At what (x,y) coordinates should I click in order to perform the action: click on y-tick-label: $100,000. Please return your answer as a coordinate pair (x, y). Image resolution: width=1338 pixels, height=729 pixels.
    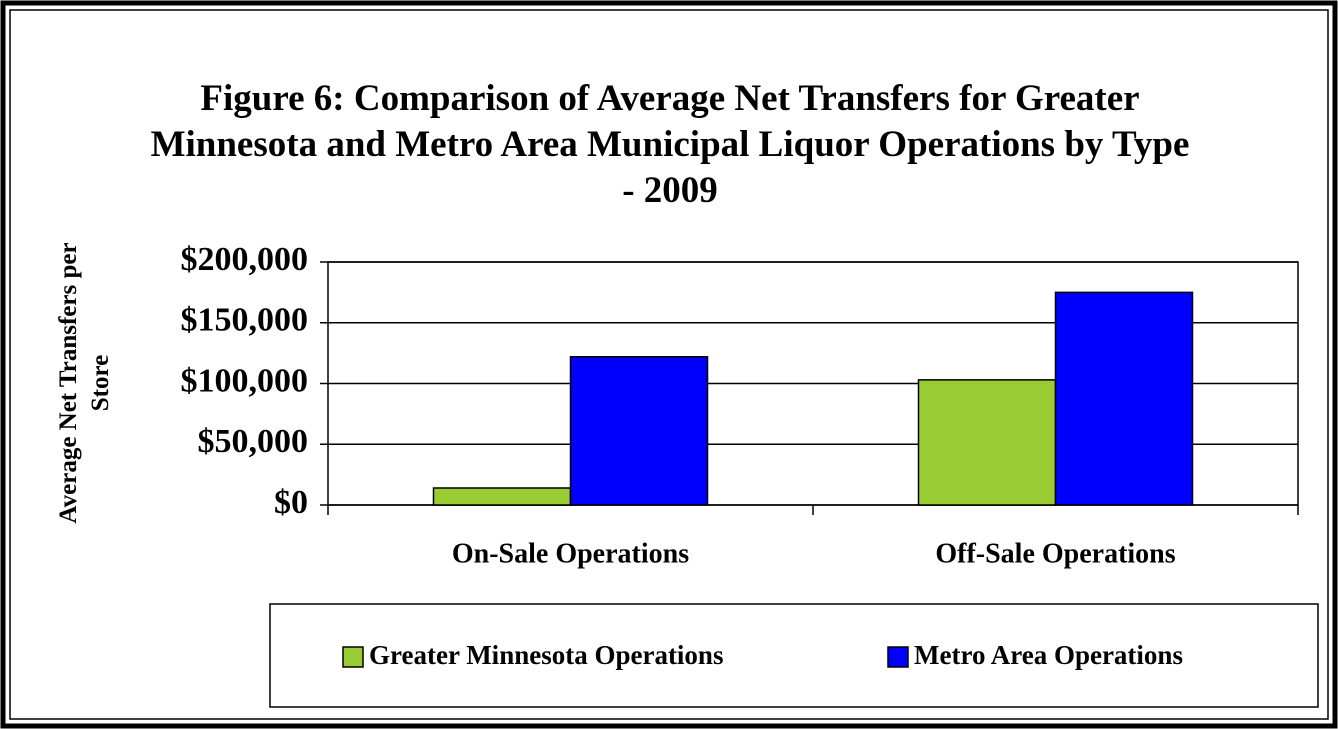
    Looking at the image, I should click on (245, 380).